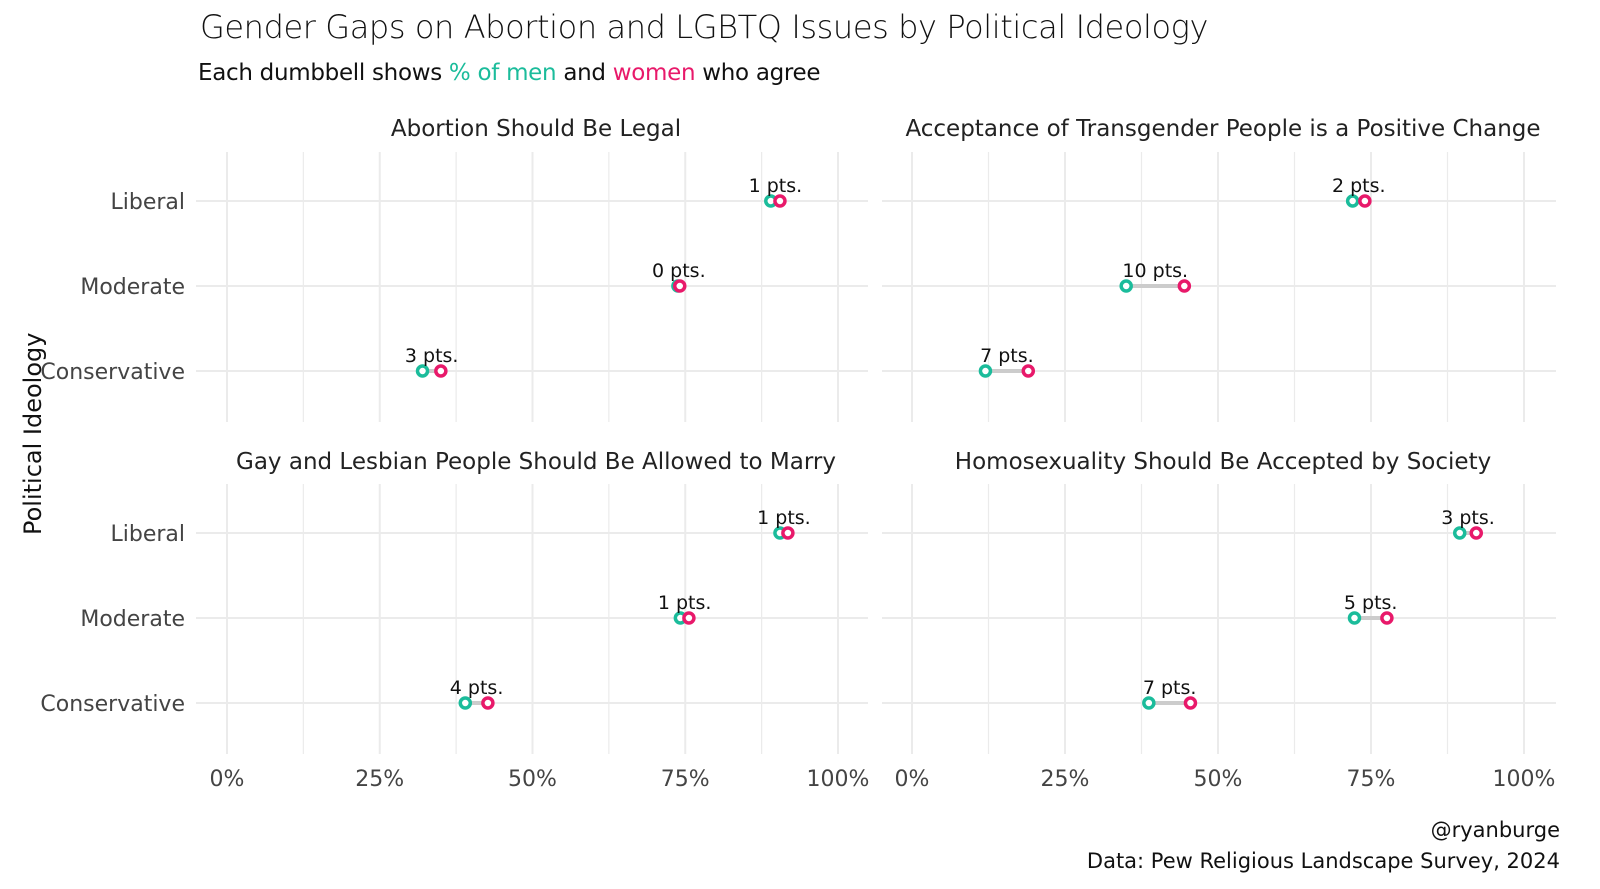 This screenshot has height=889, width=1600. I want to click on subtitle-men: % of men, so click(502, 73).